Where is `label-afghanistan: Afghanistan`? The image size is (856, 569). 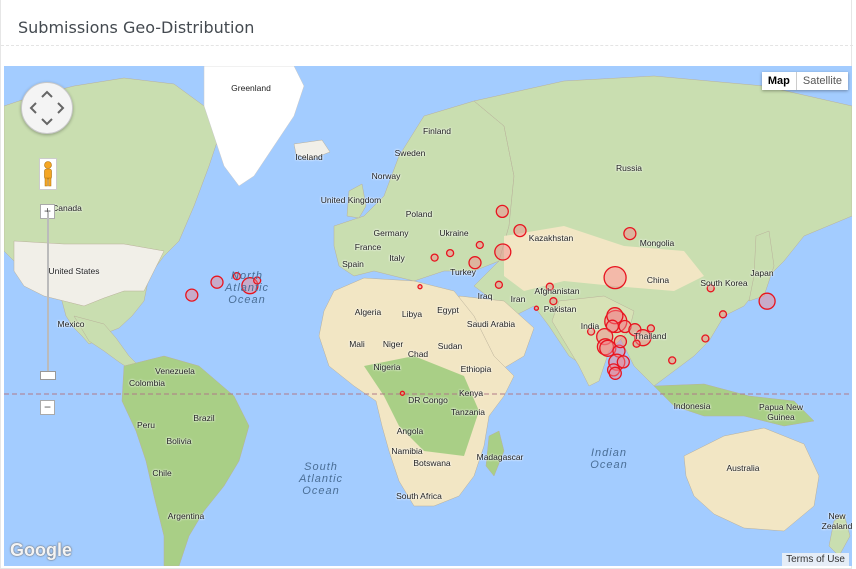 label-afghanistan: Afghanistan is located at coordinates (557, 291).